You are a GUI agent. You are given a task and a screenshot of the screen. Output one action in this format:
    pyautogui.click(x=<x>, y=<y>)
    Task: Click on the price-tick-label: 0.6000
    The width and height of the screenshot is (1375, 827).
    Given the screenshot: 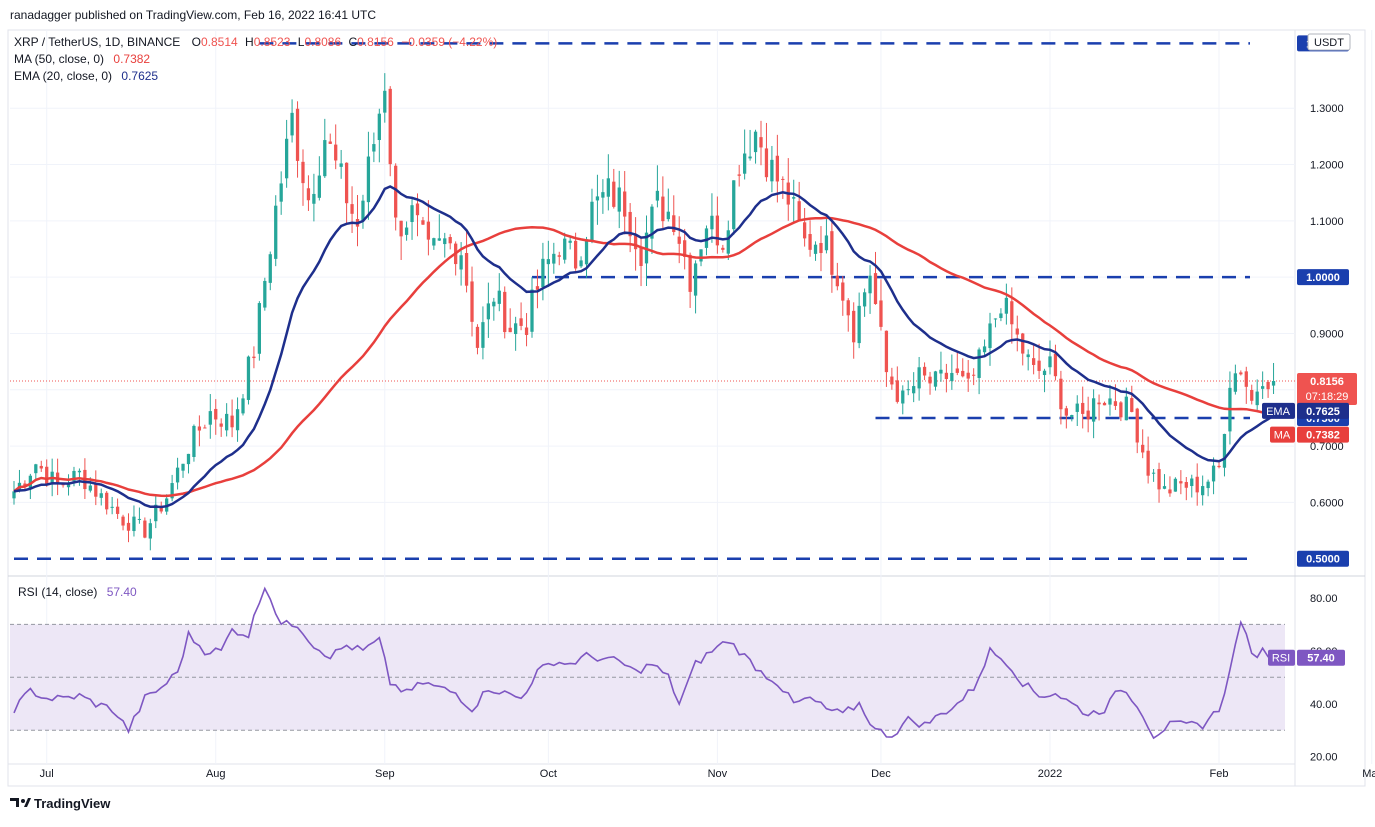 What is the action you would take?
    pyautogui.click(x=1327, y=503)
    